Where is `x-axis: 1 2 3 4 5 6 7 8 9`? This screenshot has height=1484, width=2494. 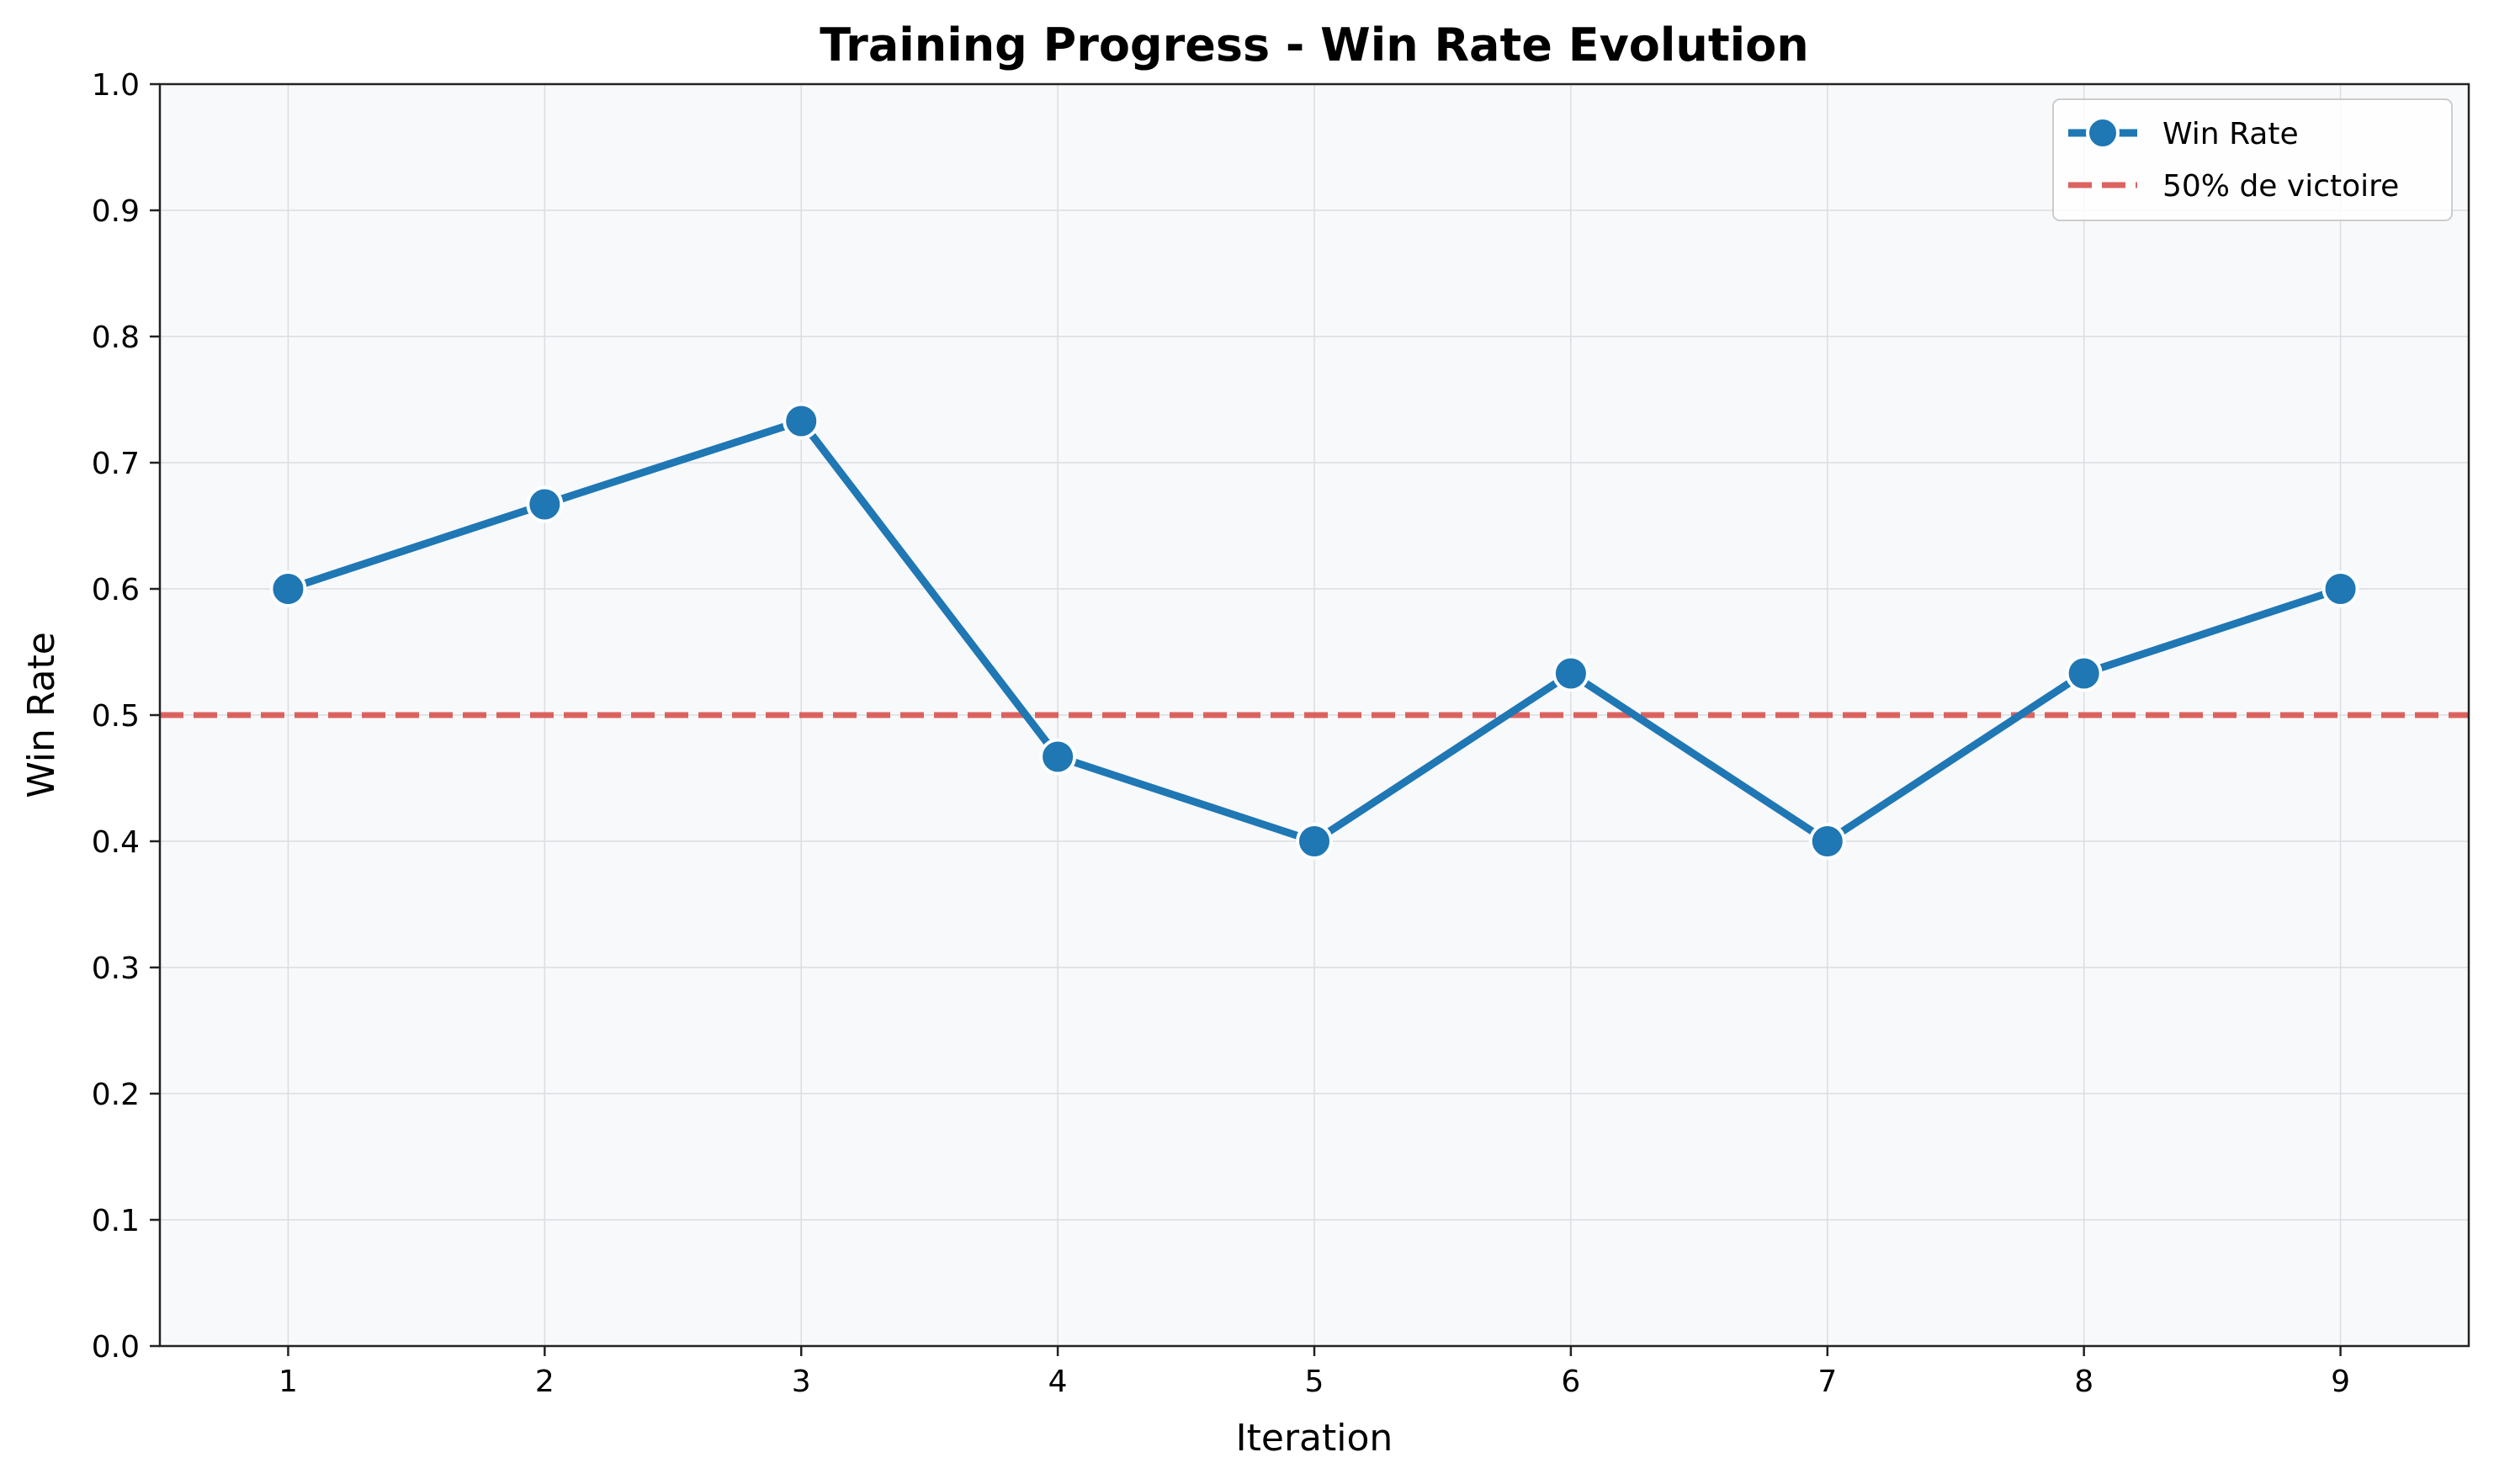 x-axis: 1 2 3 4 5 6 7 8 9 is located at coordinates (1315, 1372).